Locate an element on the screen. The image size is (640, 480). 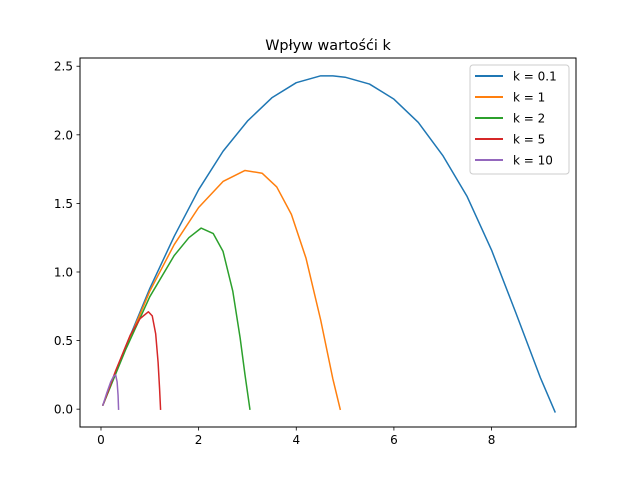
y-tick-label: 2.5 is located at coordinates (63, 67).